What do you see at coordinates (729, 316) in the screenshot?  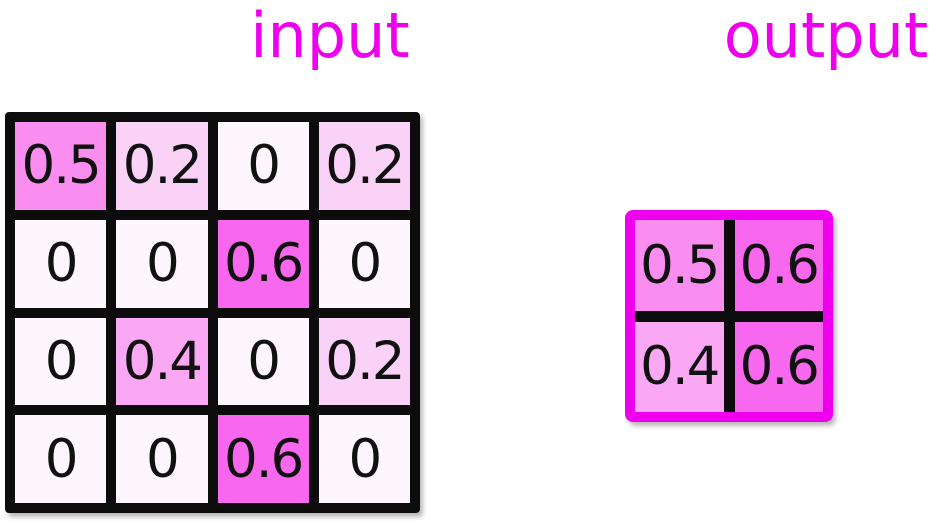 I see `output-matrix-grid: 0.5 0.6 0.4 0.6` at bounding box center [729, 316].